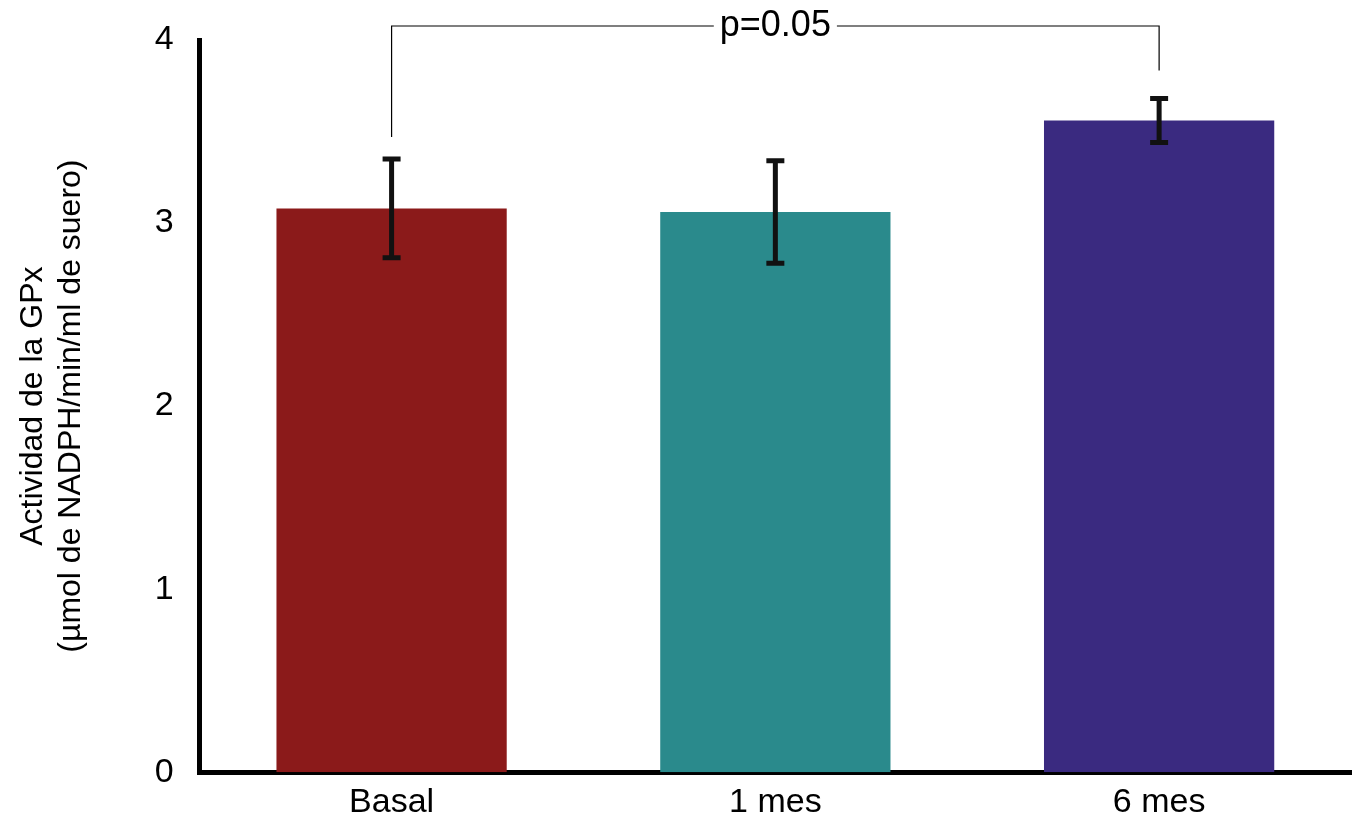 Image resolution: width=1355 pixels, height=833 pixels. I want to click on y-tick-label: 3, so click(164, 220).